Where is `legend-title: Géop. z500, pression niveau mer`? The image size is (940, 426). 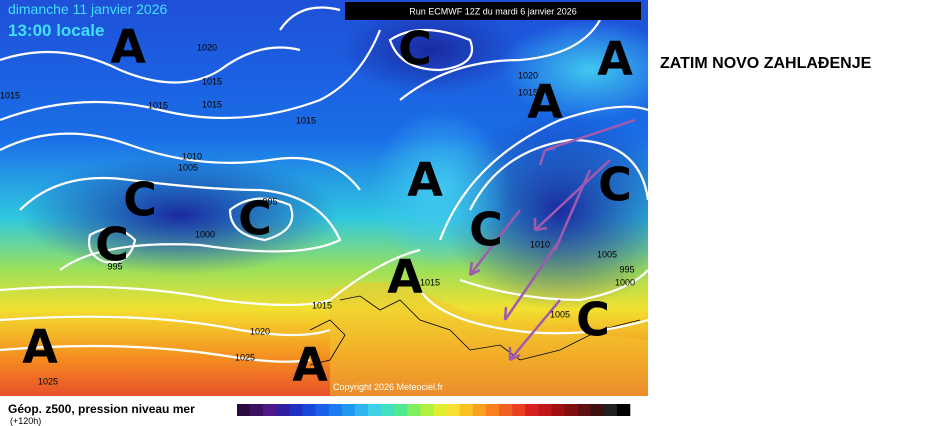 legend-title: Géop. z500, pression niveau mer is located at coordinates (101, 409).